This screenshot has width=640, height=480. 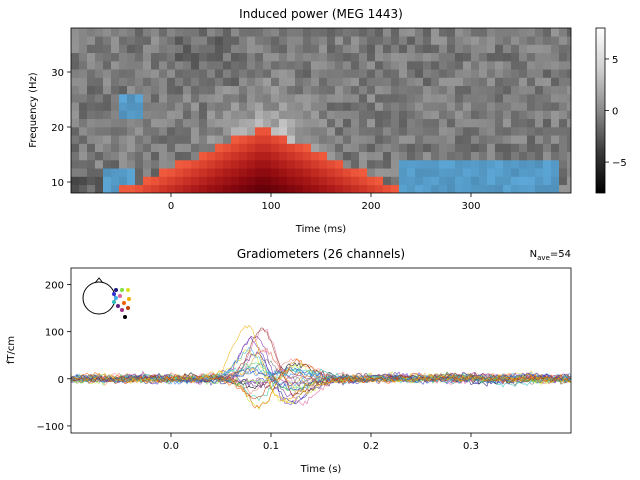 What do you see at coordinates (54, 286) in the screenshot?
I see `evoked-ytick-label: 200` at bounding box center [54, 286].